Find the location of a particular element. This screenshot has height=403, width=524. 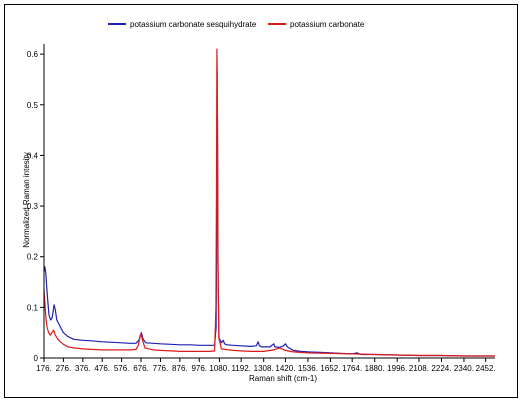

x-tick-label: 2224. is located at coordinates (441, 368).